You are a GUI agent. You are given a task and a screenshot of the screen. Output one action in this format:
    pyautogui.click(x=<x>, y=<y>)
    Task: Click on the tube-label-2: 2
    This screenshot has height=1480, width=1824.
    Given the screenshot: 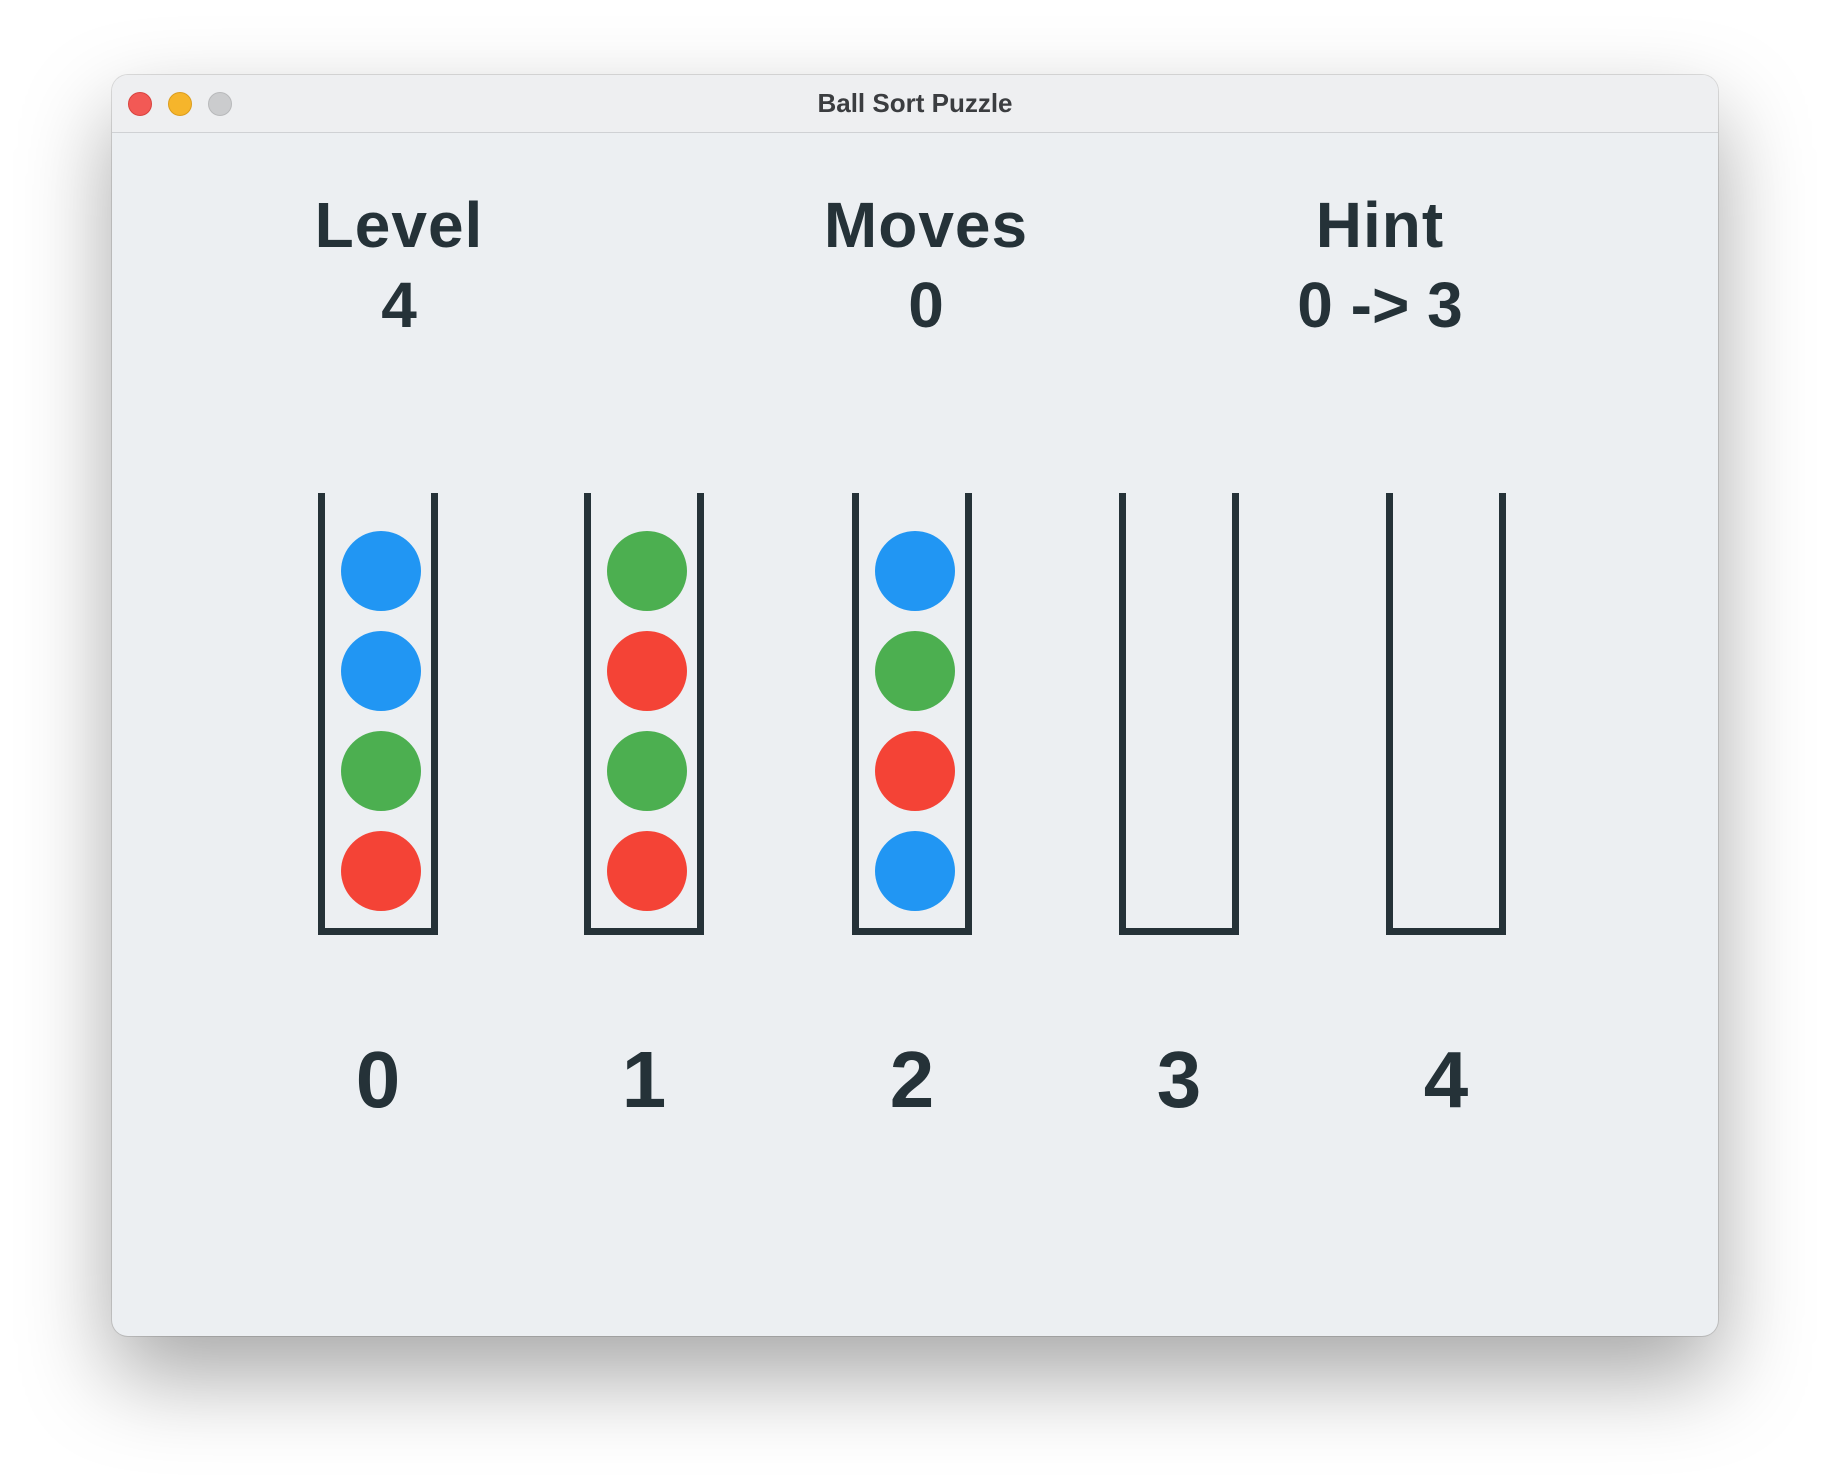 What is the action you would take?
    pyautogui.click(x=912, y=1079)
    